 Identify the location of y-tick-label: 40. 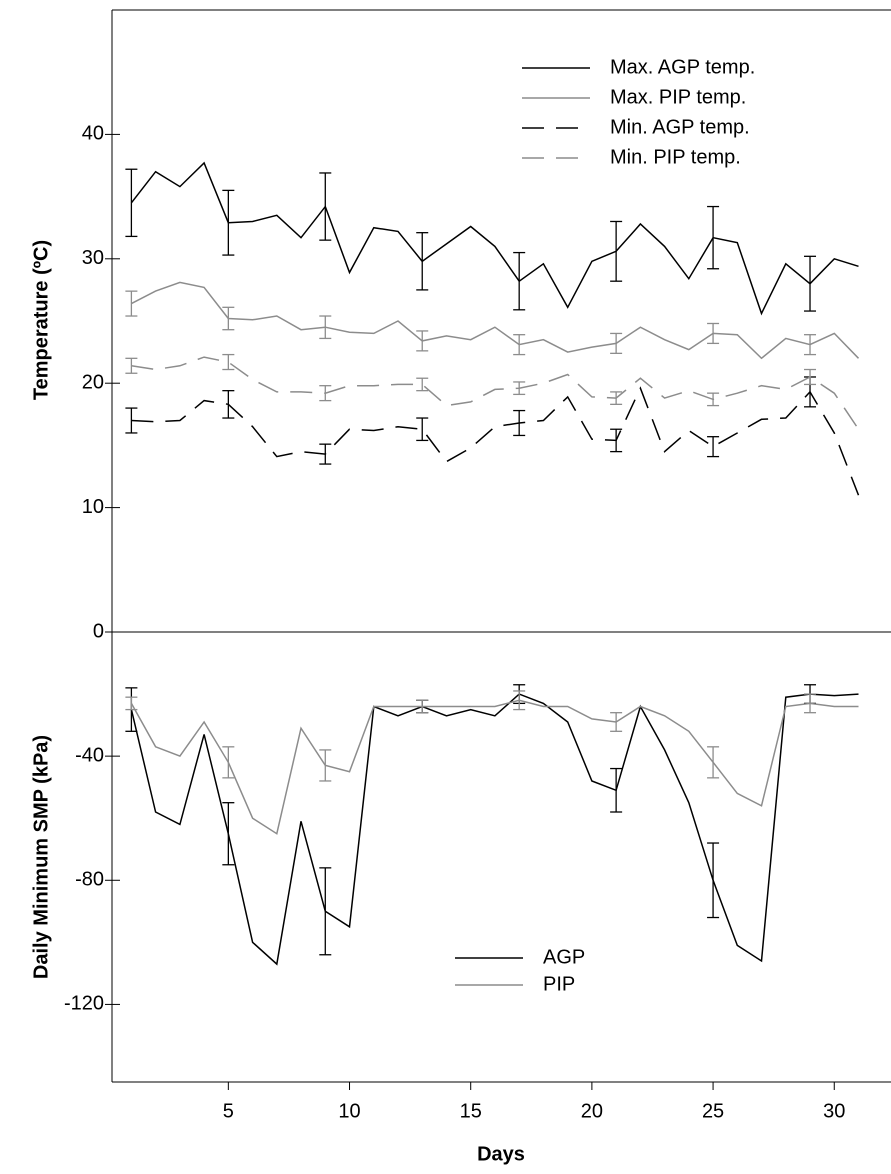
(93, 134).